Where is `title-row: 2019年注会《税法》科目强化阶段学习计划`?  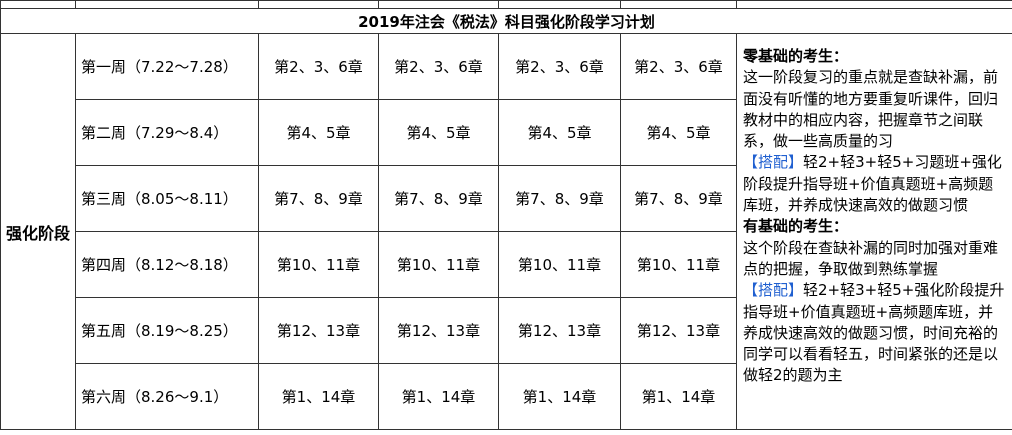
title-row: 2019年注会《税法》科目强化阶段学习计划 is located at coordinates (506, 21).